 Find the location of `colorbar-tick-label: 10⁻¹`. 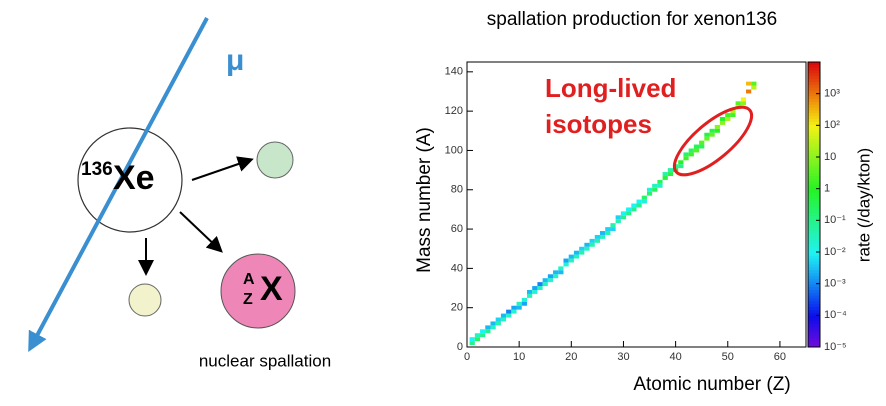

colorbar-tick-label: 10⁻¹ is located at coordinates (835, 220).